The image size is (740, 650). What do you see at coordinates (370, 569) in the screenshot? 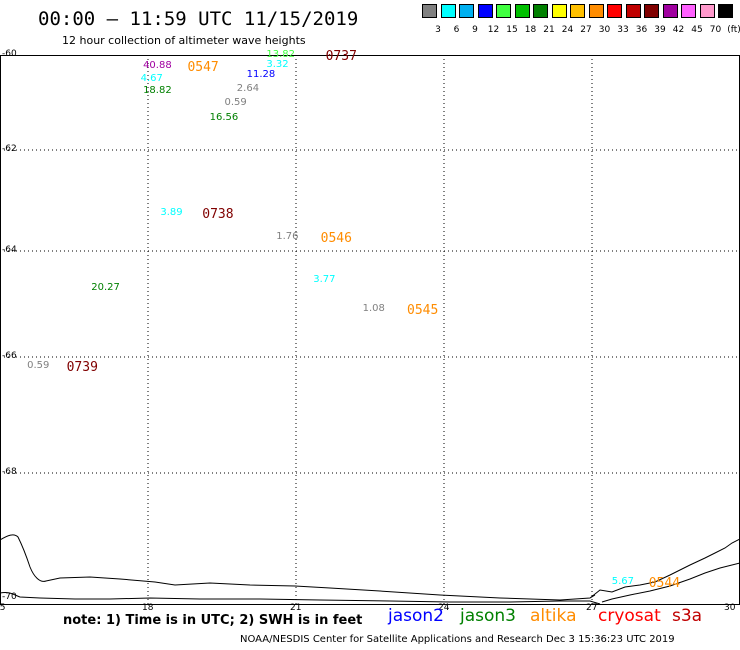
I see `coastline` at bounding box center [370, 569].